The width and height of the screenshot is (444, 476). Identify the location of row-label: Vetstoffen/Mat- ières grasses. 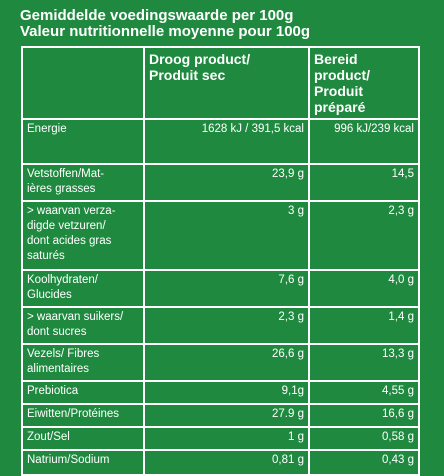
(83, 182).